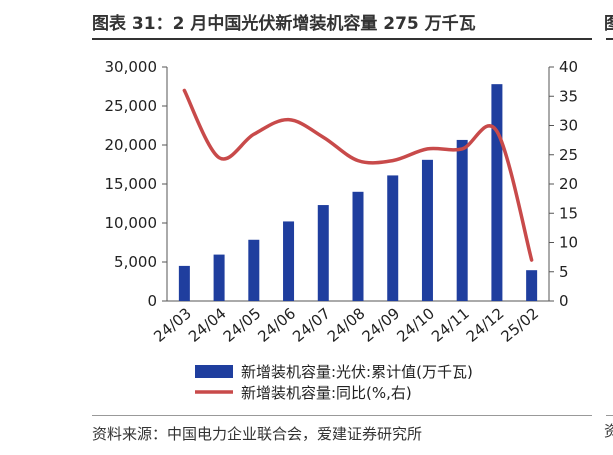 This screenshot has height=455, width=613. What do you see at coordinates (608, 24) in the screenshot?
I see `adjacent-title-fragment: 图` at bounding box center [608, 24].